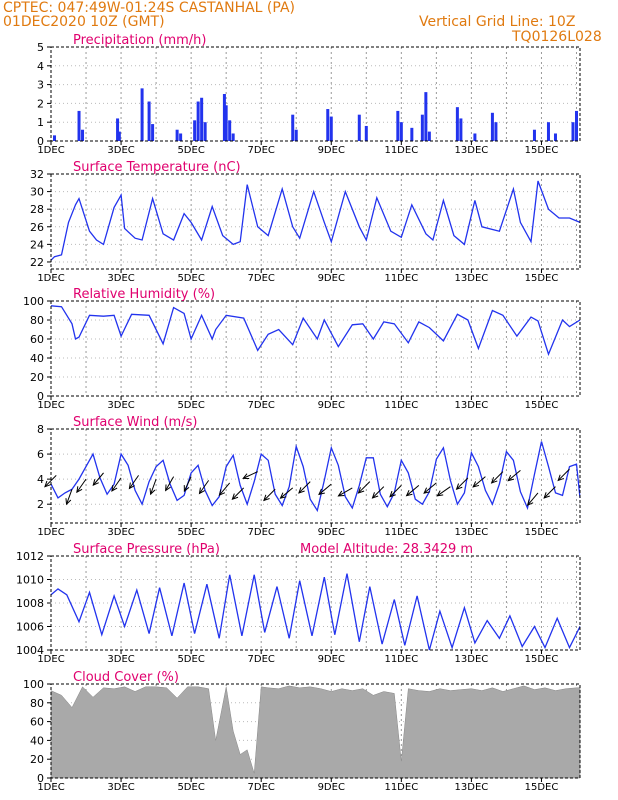  What do you see at coordinates (557, 37) in the screenshot?
I see `product-code: TQ0126L028` at bounding box center [557, 37].